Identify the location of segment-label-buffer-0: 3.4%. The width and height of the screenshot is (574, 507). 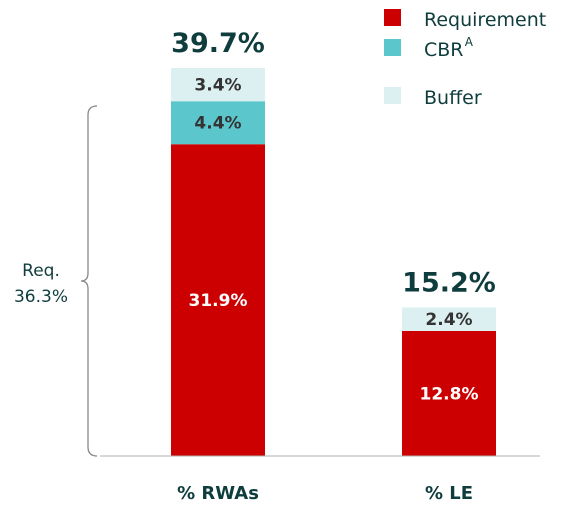
(217, 86).